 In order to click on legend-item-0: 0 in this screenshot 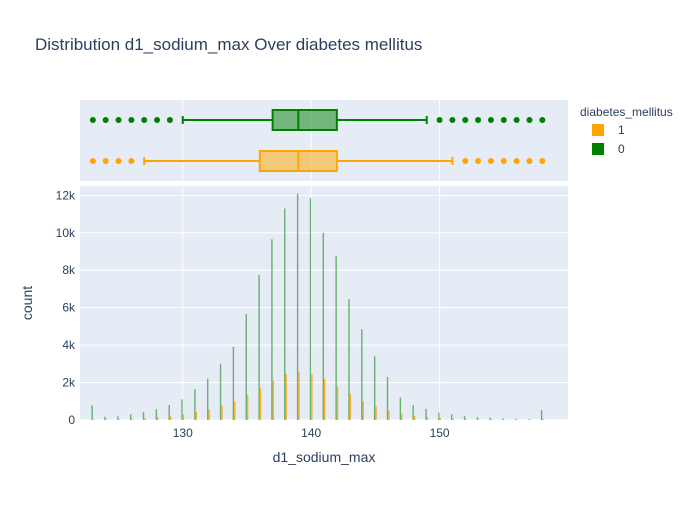, I will do `click(608, 149)`.